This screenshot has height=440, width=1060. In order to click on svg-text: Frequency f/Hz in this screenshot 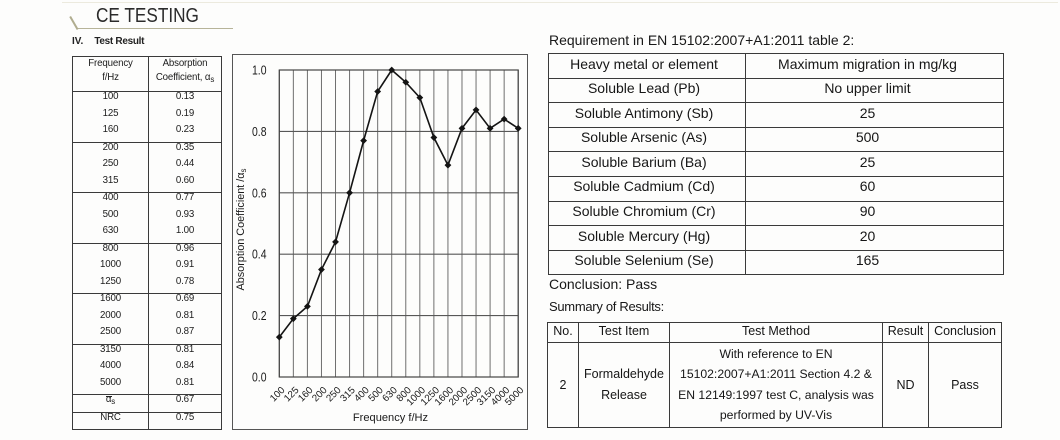, I will do `click(390, 418)`.